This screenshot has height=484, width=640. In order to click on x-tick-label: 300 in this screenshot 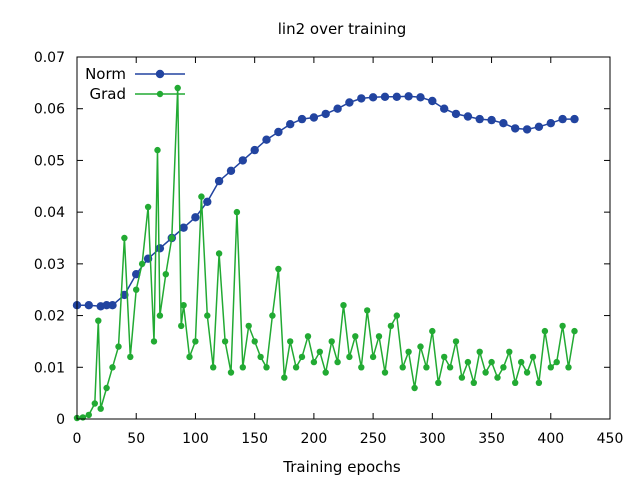, I will do `click(432, 439)`.